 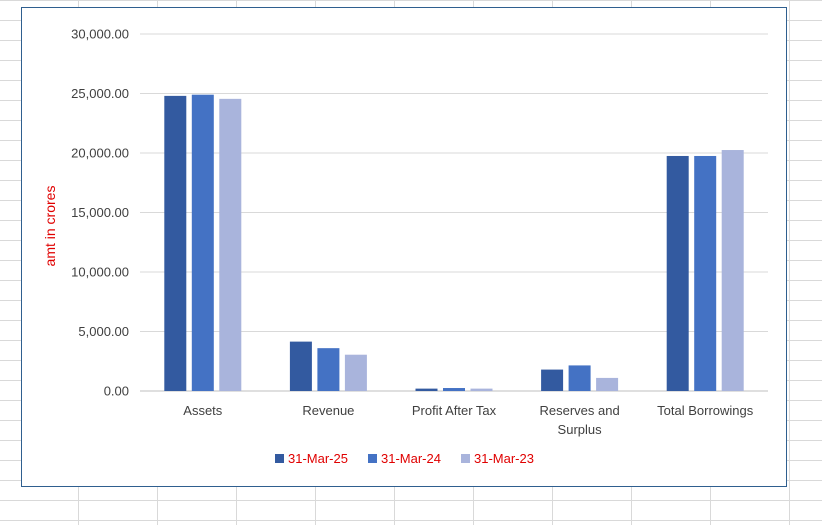 What do you see at coordinates (116, 391) in the screenshot?
I see `y-tick-label: 0.00` at bounding box center [116, 391].